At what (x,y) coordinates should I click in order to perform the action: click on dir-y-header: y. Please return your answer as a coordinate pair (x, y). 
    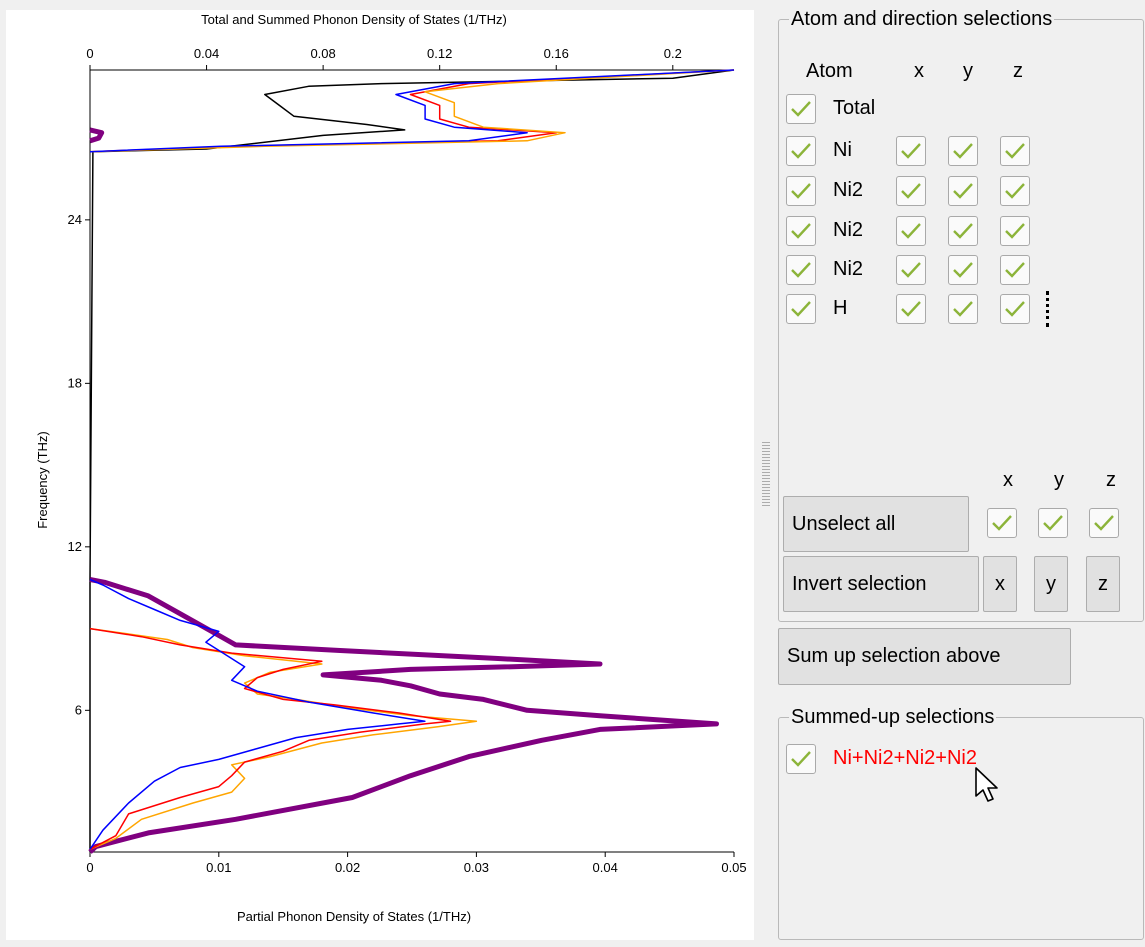
    Looking at the image, I should click on (1059, 480).